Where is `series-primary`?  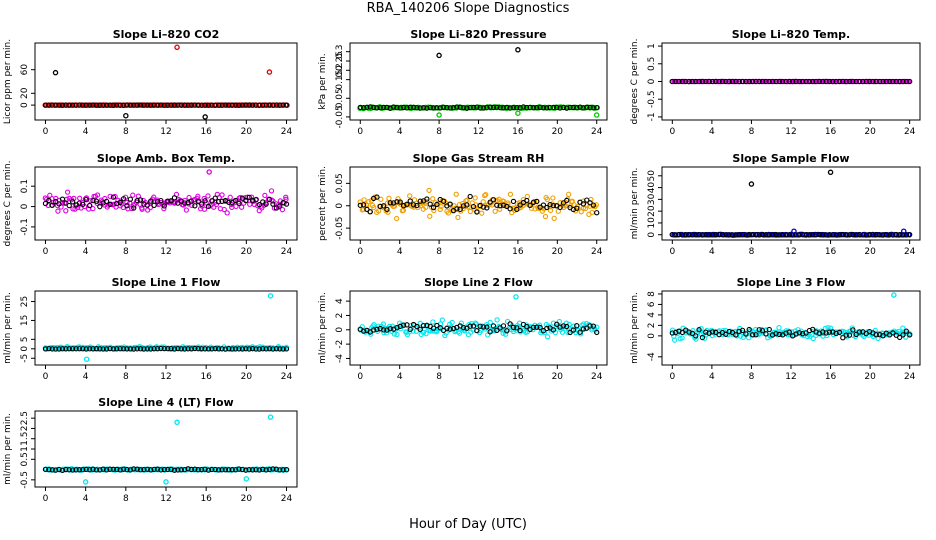 series-primary is located at coordinates (165, 192).